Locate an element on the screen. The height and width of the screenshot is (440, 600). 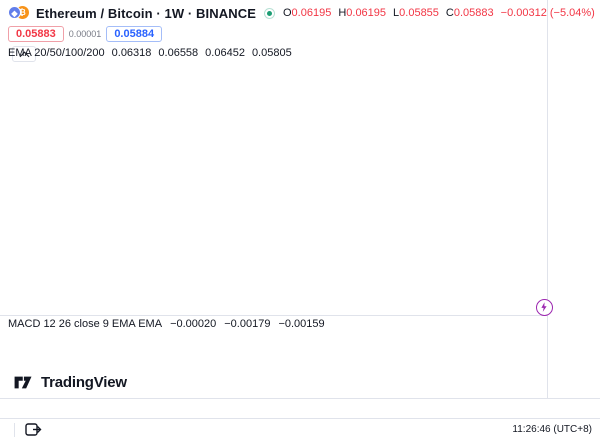
spread-value: 0.00001 is located at coordinates (85, 33).